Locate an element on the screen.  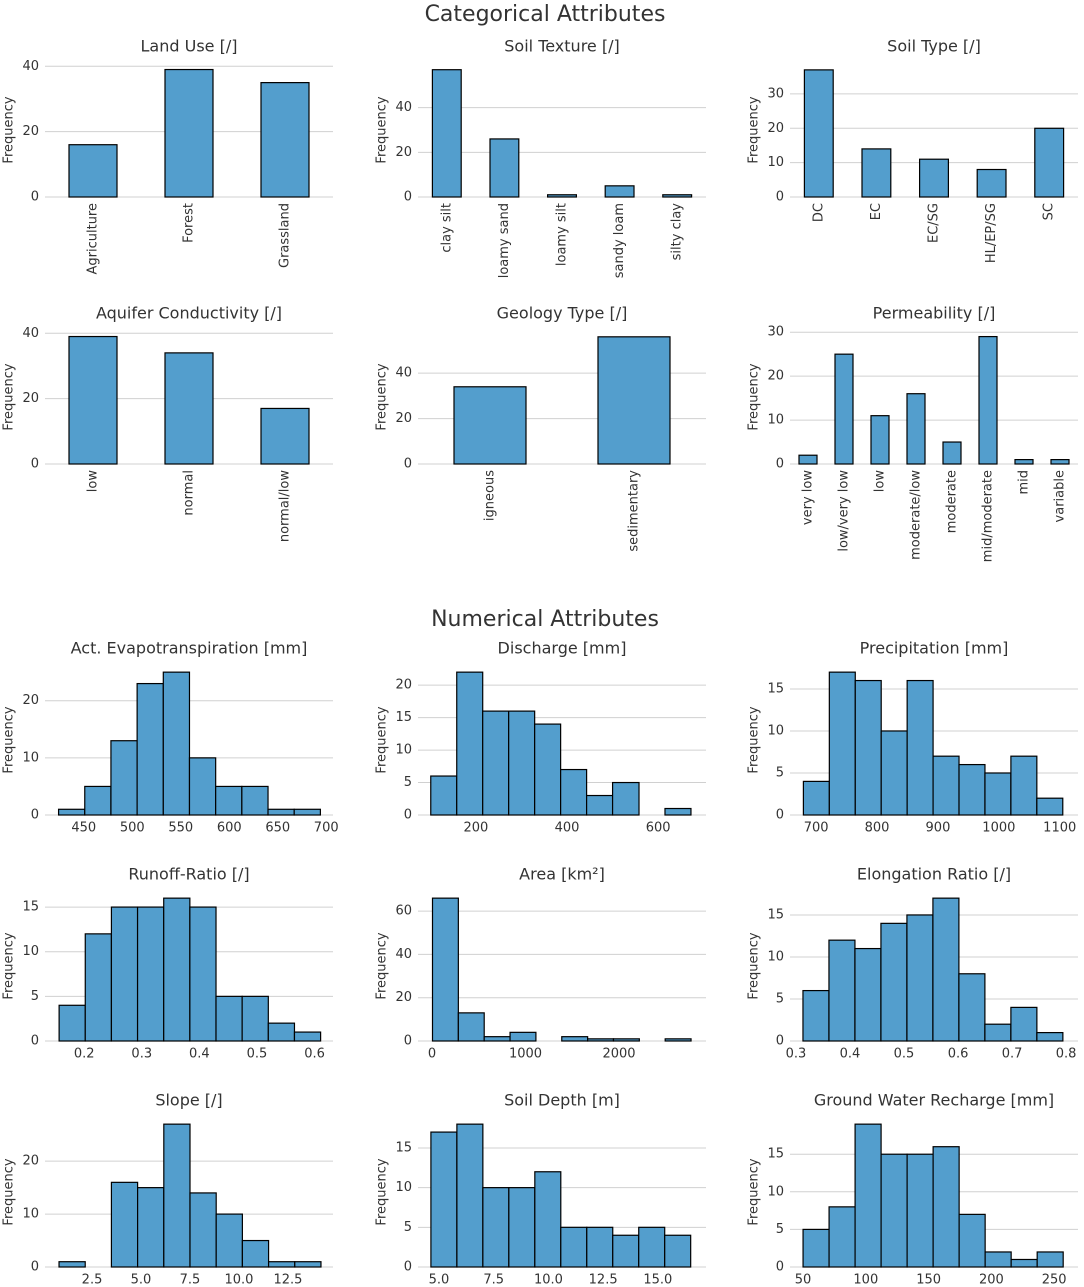
x-tick-label: 900 is located at coordinates (938, 828).